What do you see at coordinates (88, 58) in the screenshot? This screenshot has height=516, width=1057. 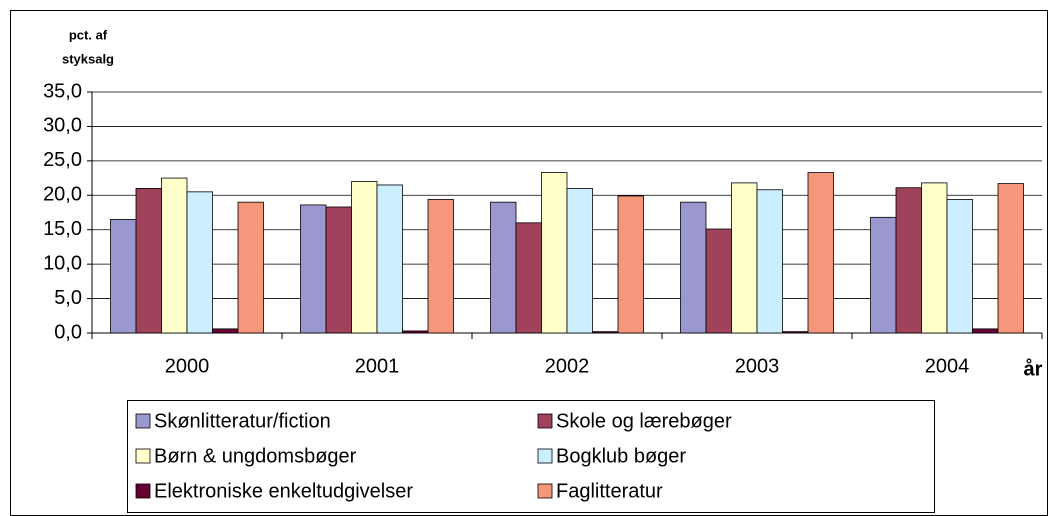 I see `y-axis-title: styksalg` at bounding box center [88, 58].